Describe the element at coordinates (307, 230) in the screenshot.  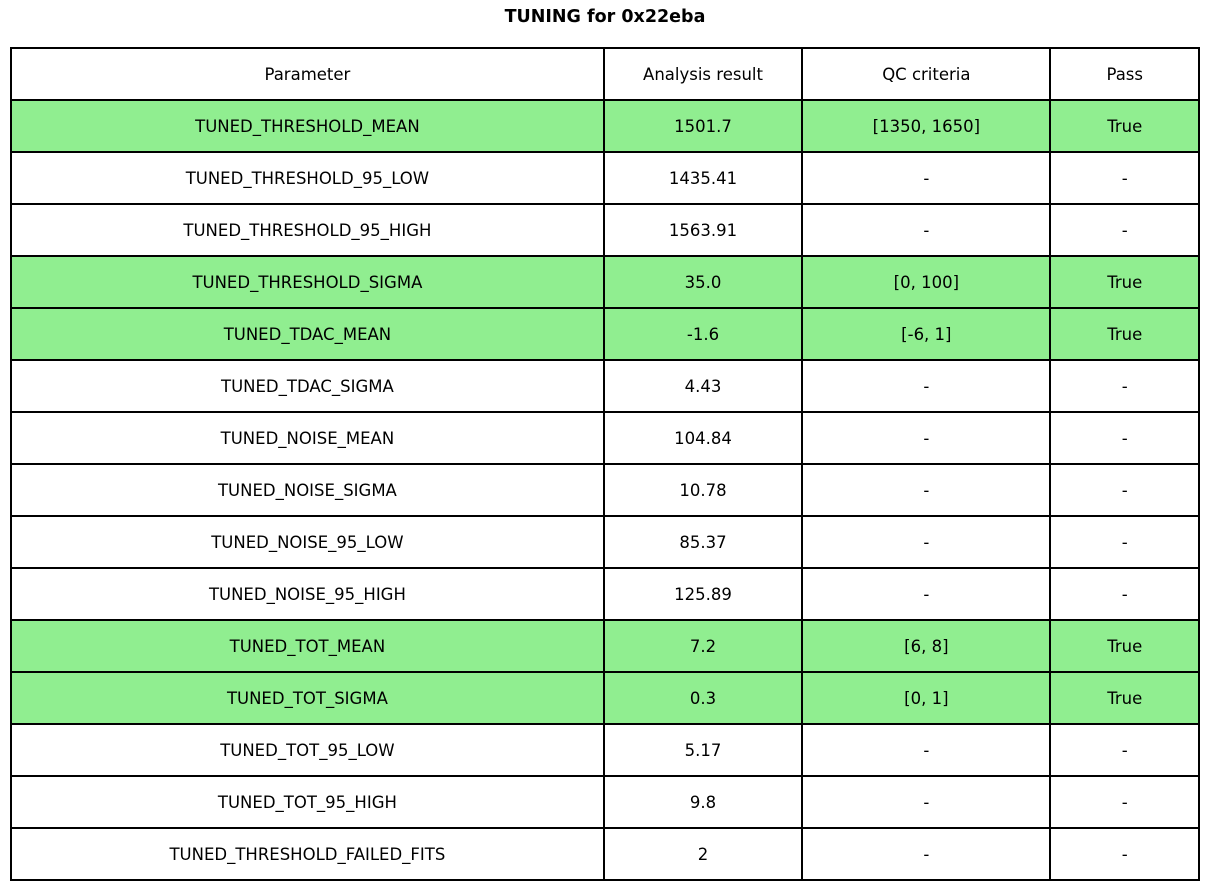
I see `parameter-cell: TUNED_THRESHOLD_95_HIGH` at that location.